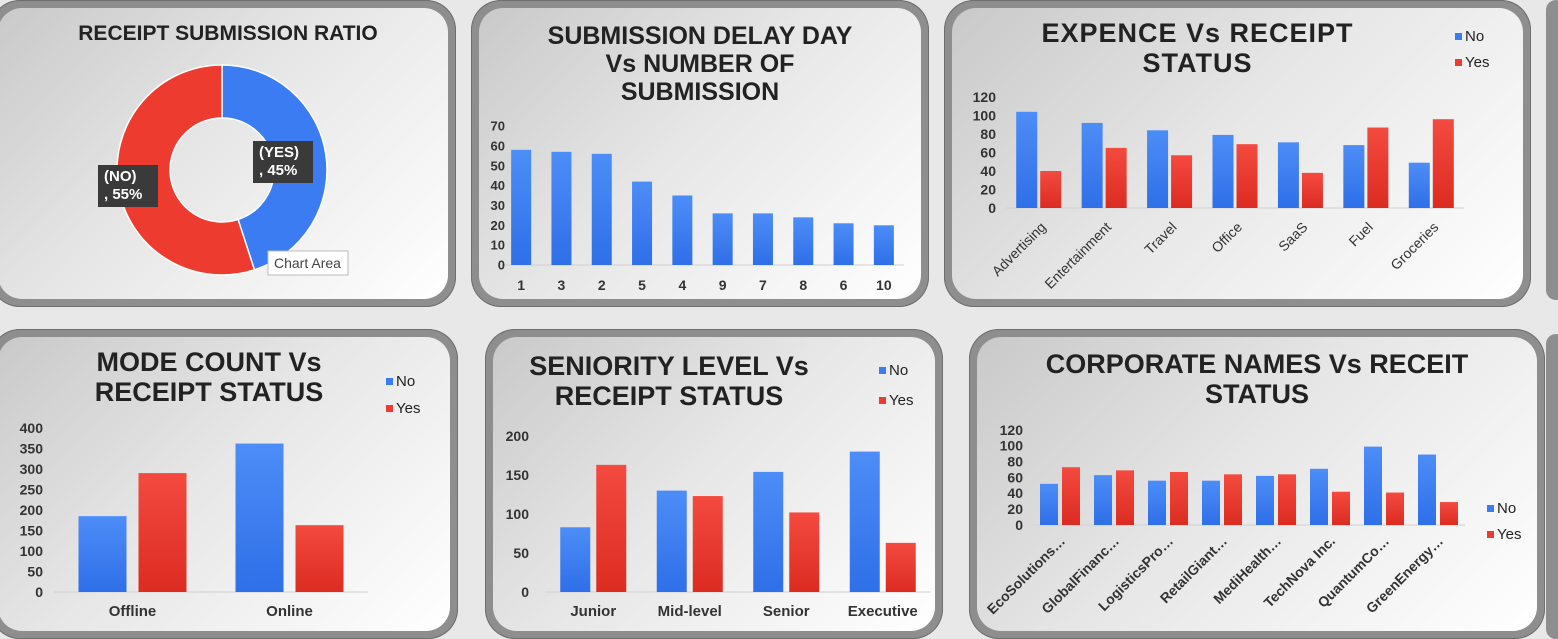 This screenshot has height=639, width=1558. What do you see at coordinates (642, 285) in the screenshot?
I see `x-category-label: 5` at bounding box center [642, 285].